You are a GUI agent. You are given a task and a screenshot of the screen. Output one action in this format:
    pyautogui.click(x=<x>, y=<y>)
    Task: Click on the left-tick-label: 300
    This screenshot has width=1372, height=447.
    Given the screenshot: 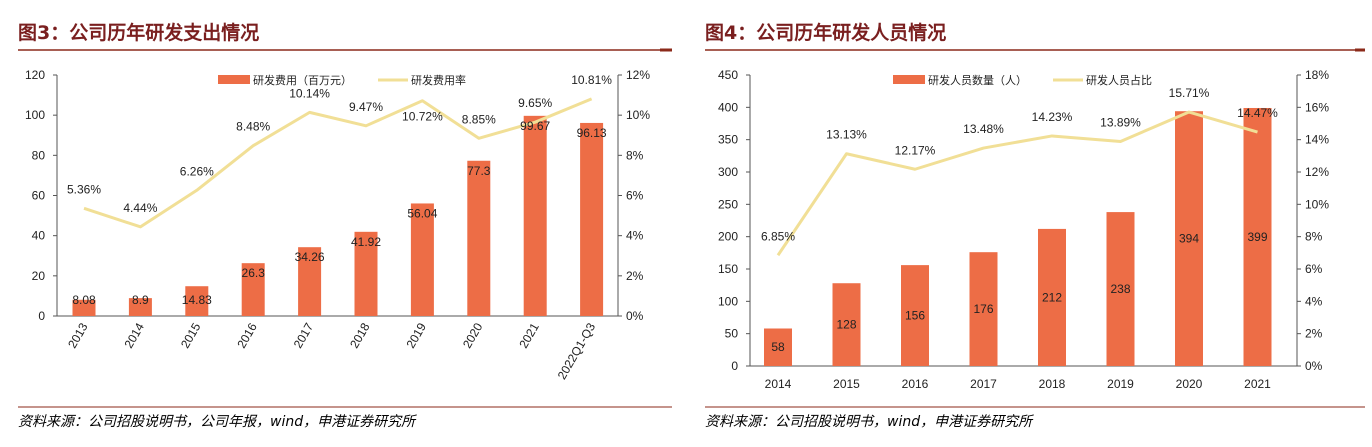 What is the action you would take?
    pyautogui.click(x=728, y=172)
    